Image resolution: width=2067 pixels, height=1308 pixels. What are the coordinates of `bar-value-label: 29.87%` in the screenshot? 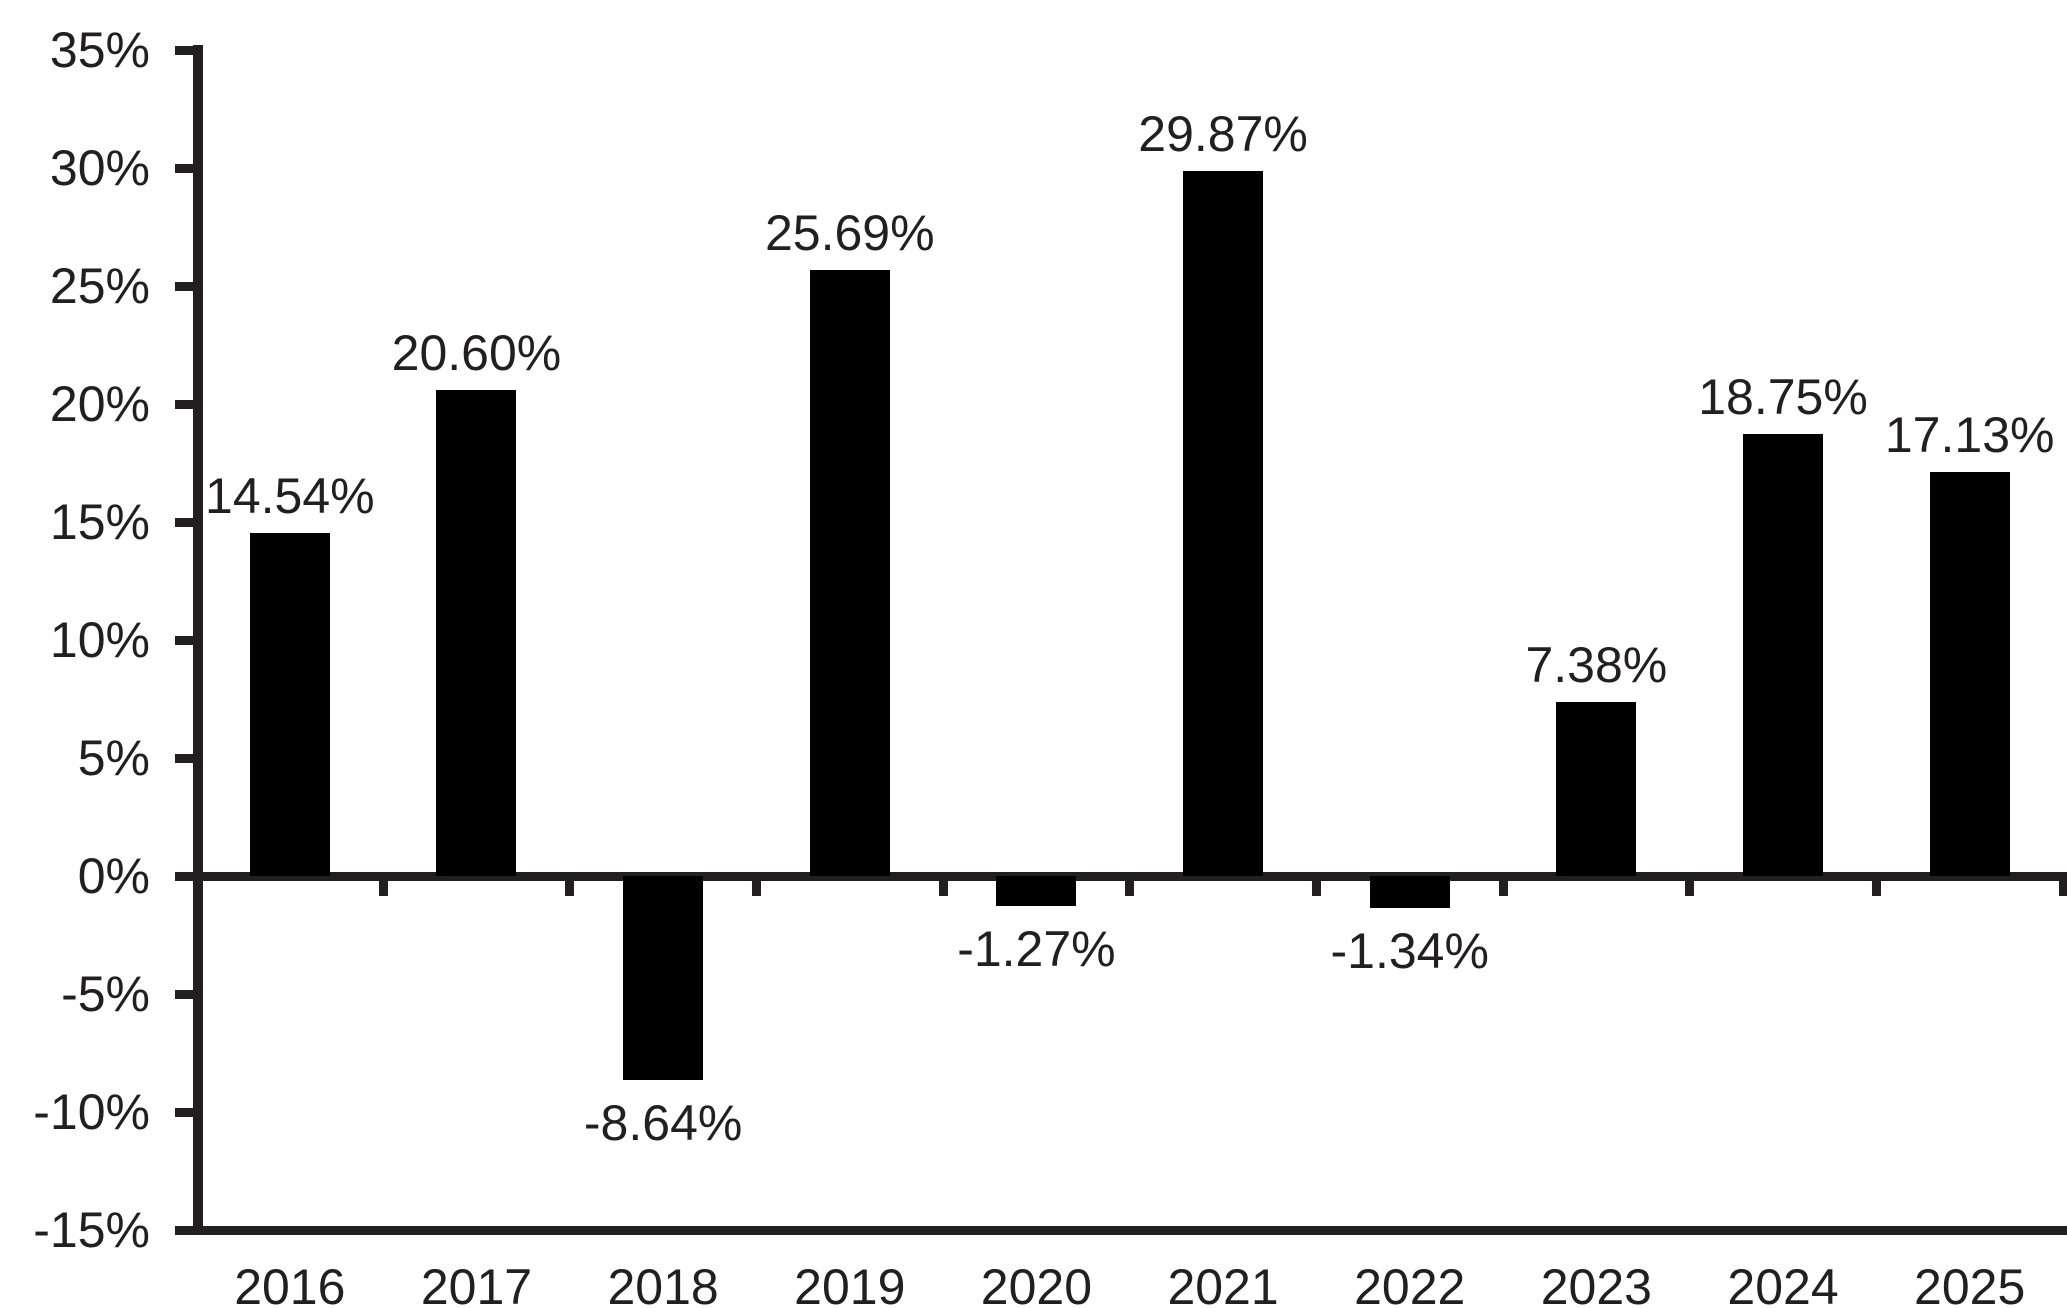 It's located at (1223, 134).